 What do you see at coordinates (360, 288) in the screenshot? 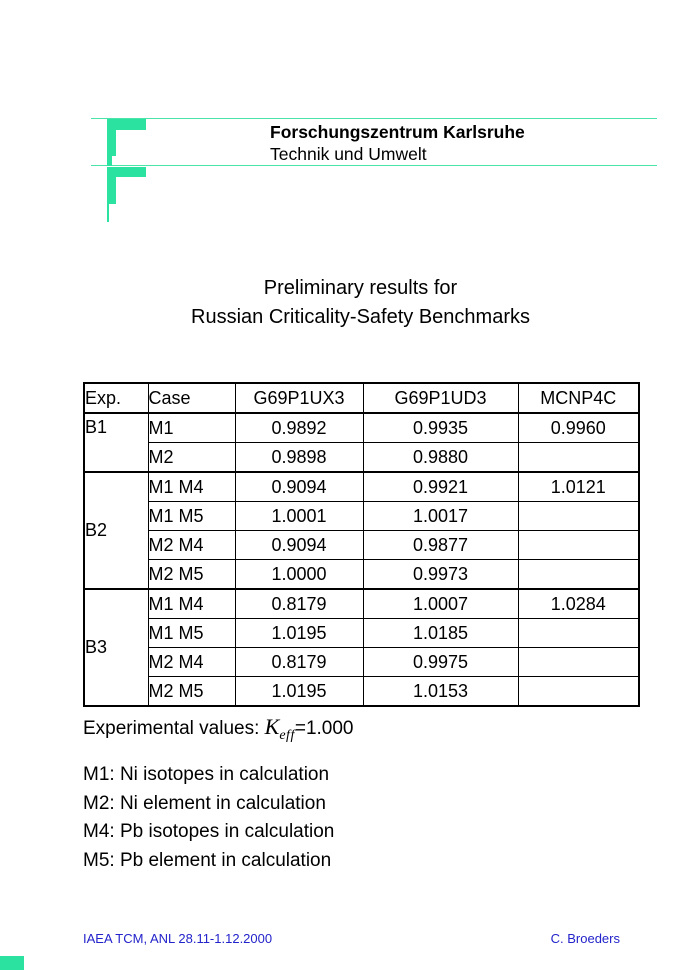
I see `page-title-line1: Preliminary results for` at bounding box center [360, 288].